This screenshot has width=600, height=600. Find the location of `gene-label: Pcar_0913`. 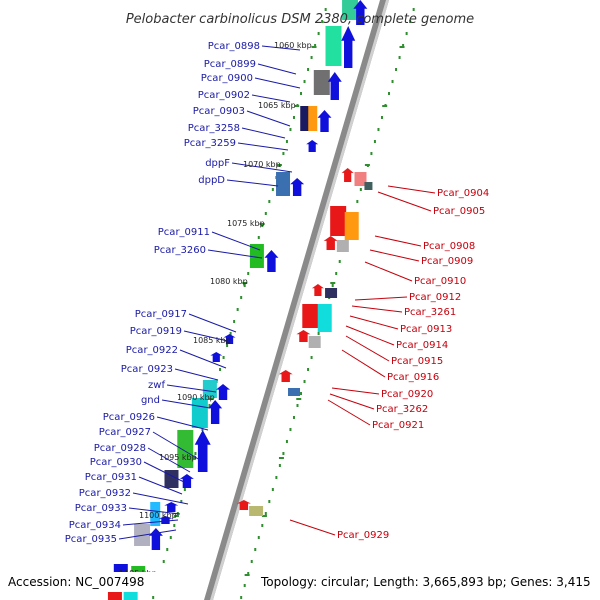

gene-label: Pcar_0913 is located at coordinates (426, 329).